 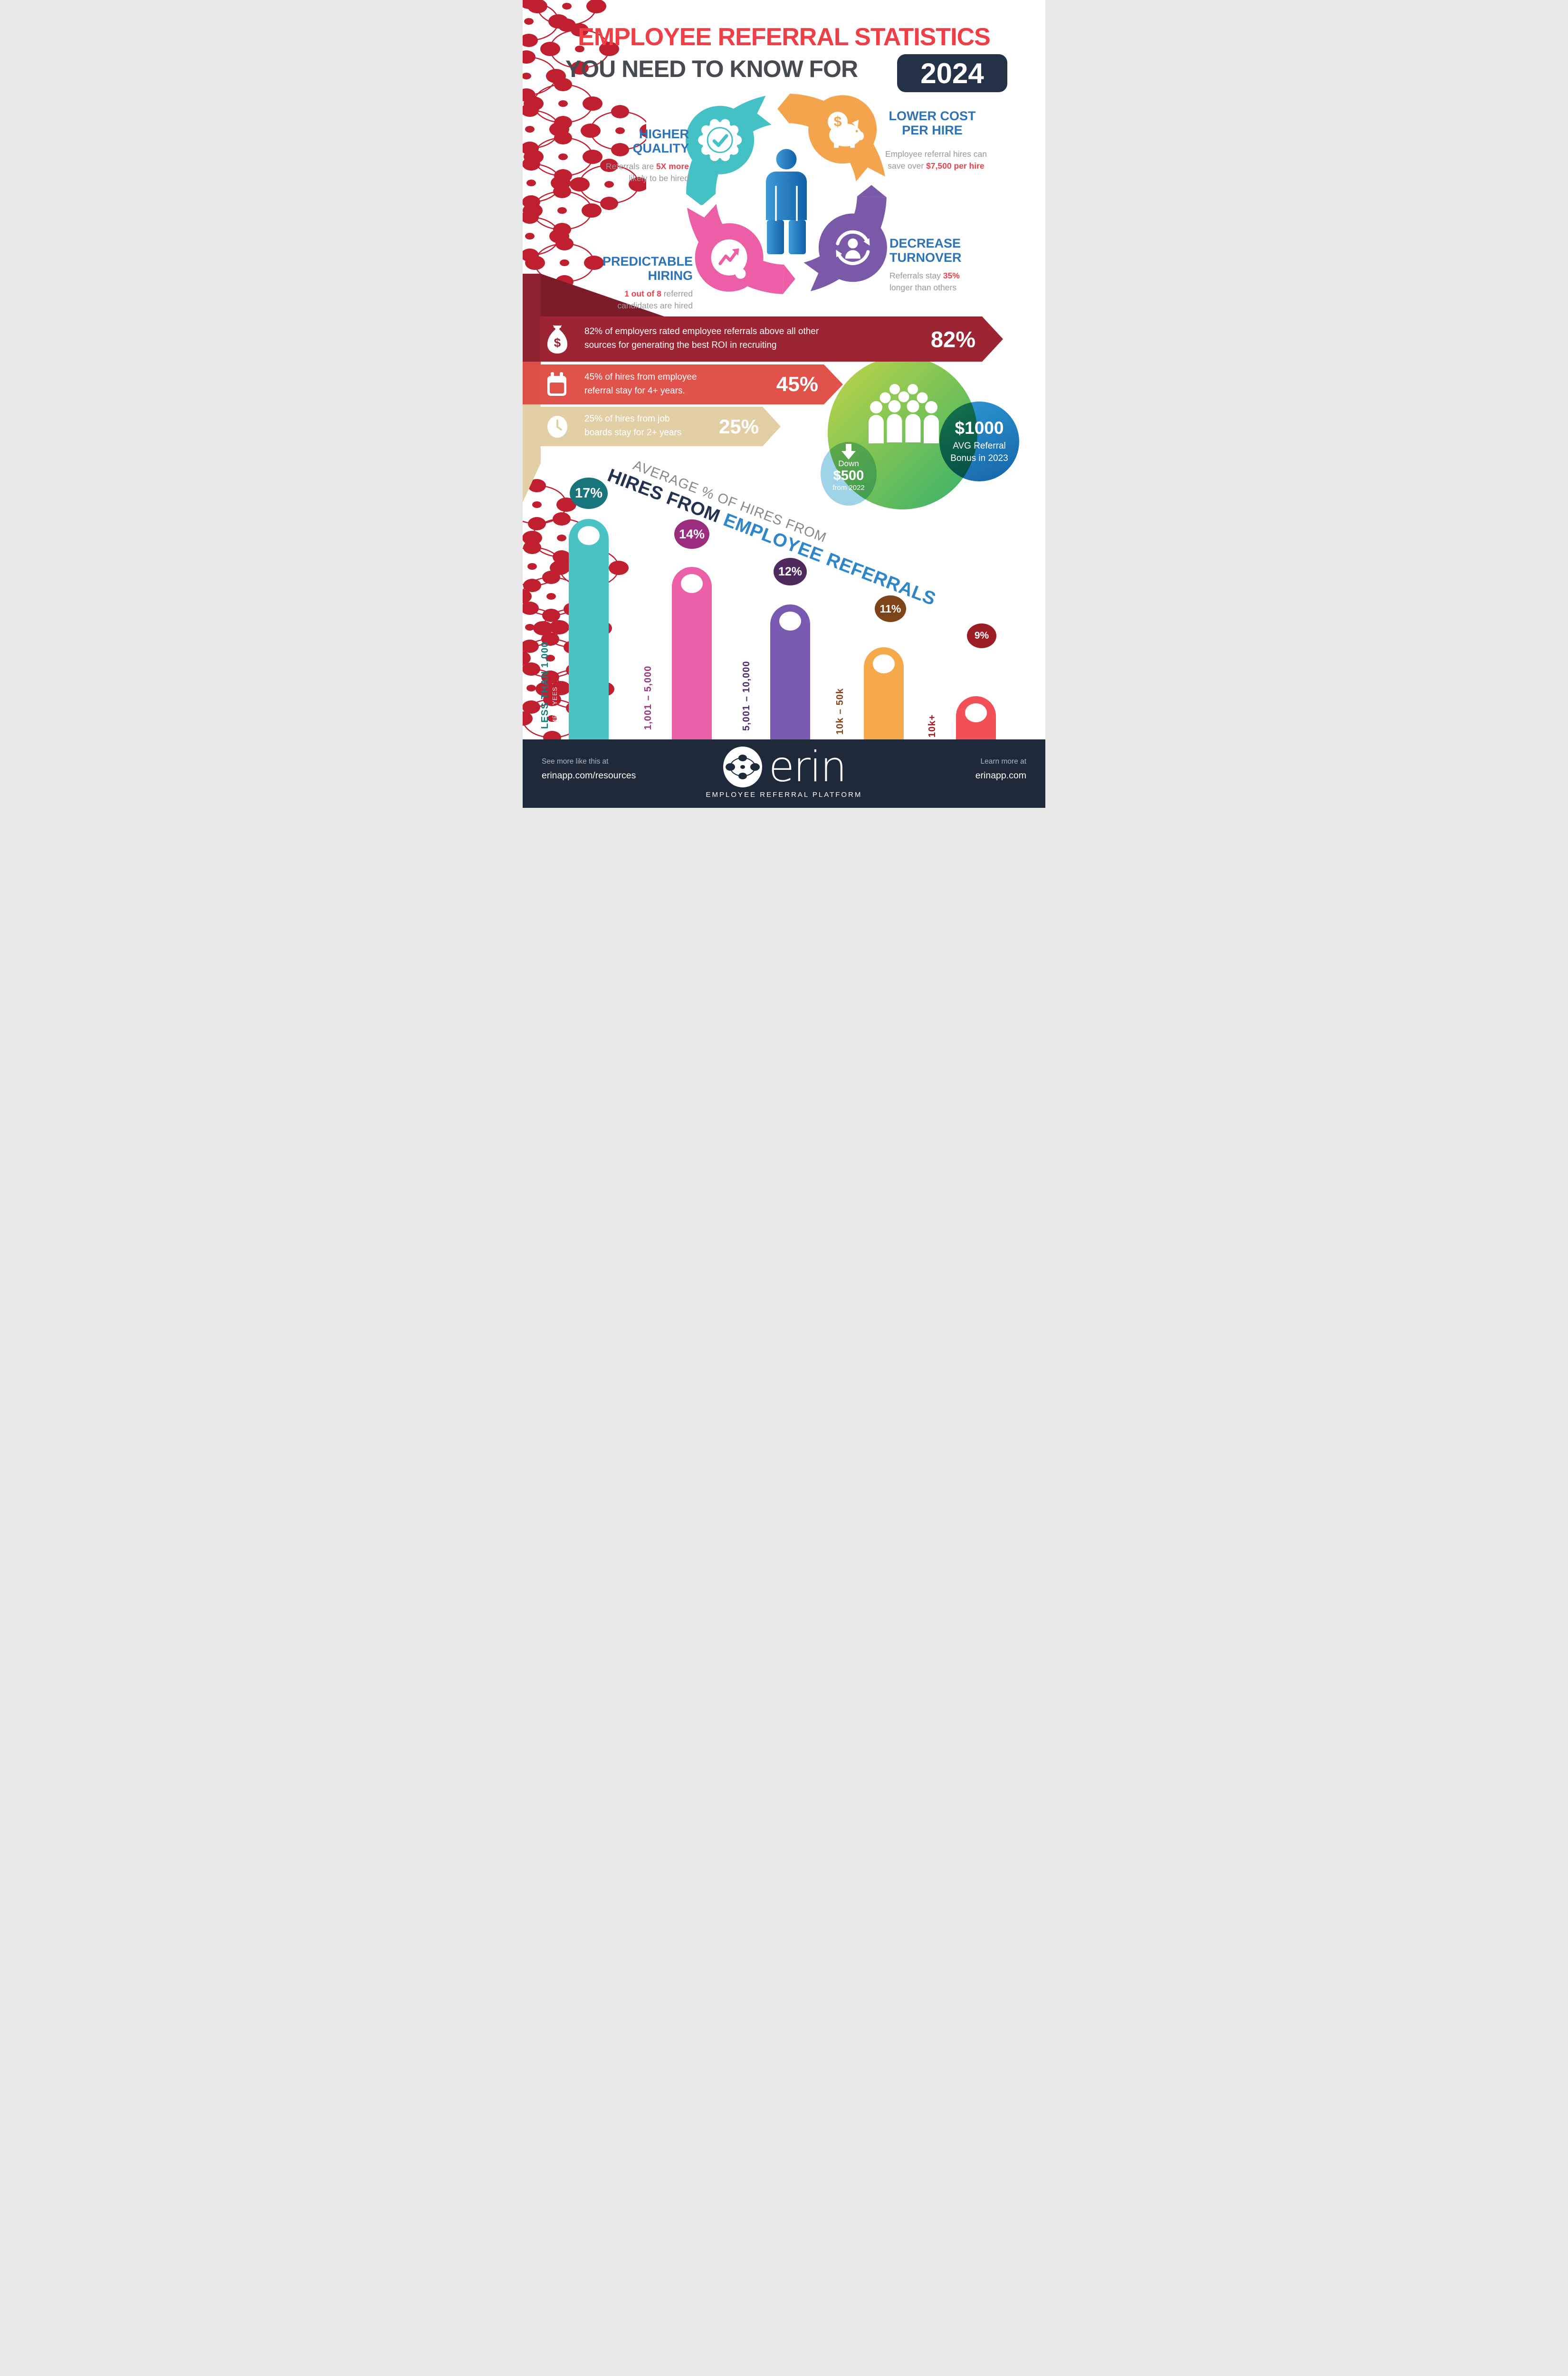 What do you see at coordinates (775, 671) in the screenshot?
I see `bar-5001-10000: 5,001 – 10,000 EMPLOYEES` at bounding box center [775, 671].